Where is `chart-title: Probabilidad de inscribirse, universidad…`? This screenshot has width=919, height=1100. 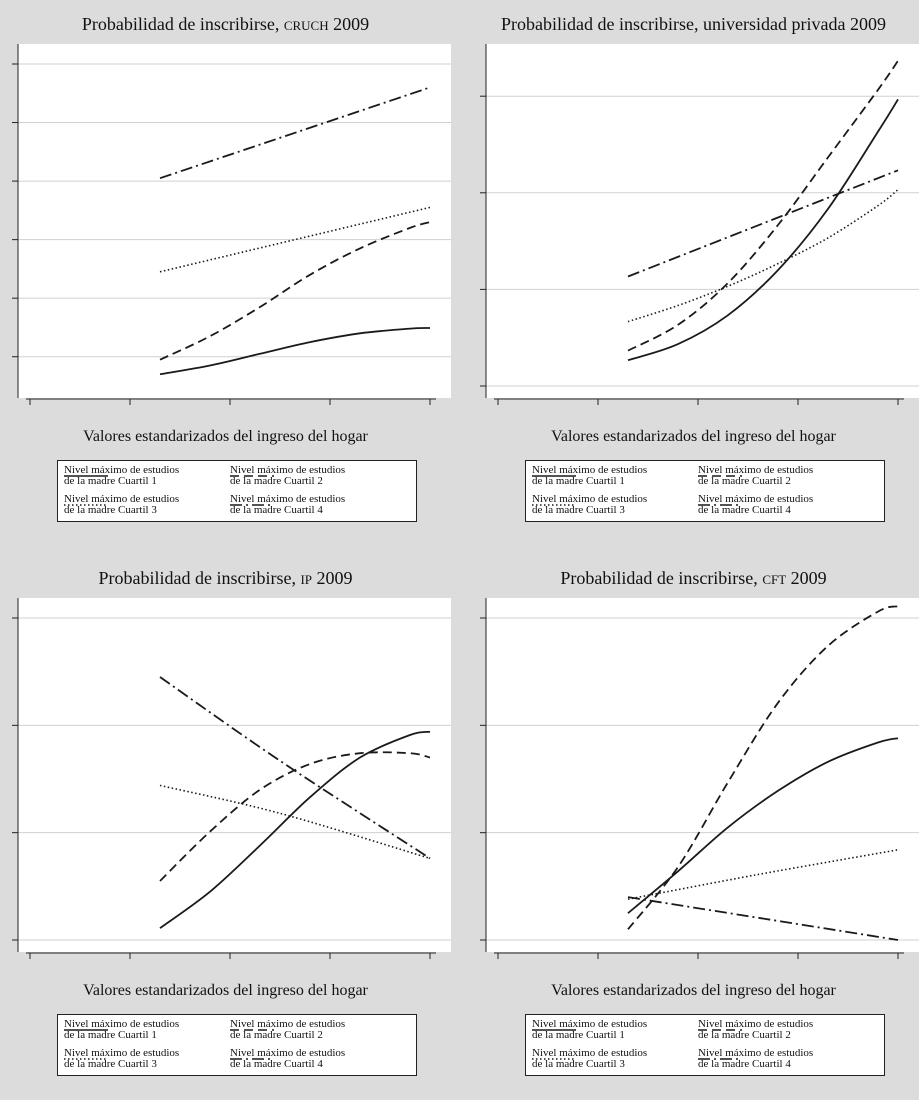
chart-title: Probabilidad de inscribirse, universidad… is located at coordinates (693, 24).